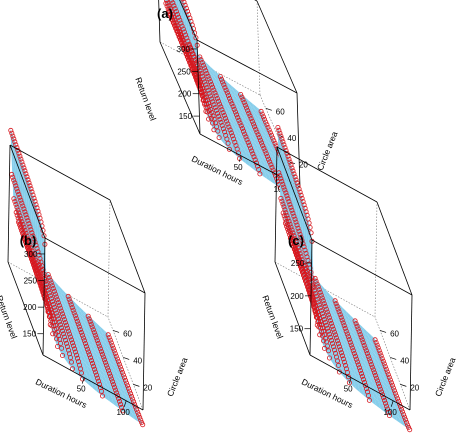 This screenshot has width=474, height=436. I want to click on panel-label: (b), so click(28, 240).